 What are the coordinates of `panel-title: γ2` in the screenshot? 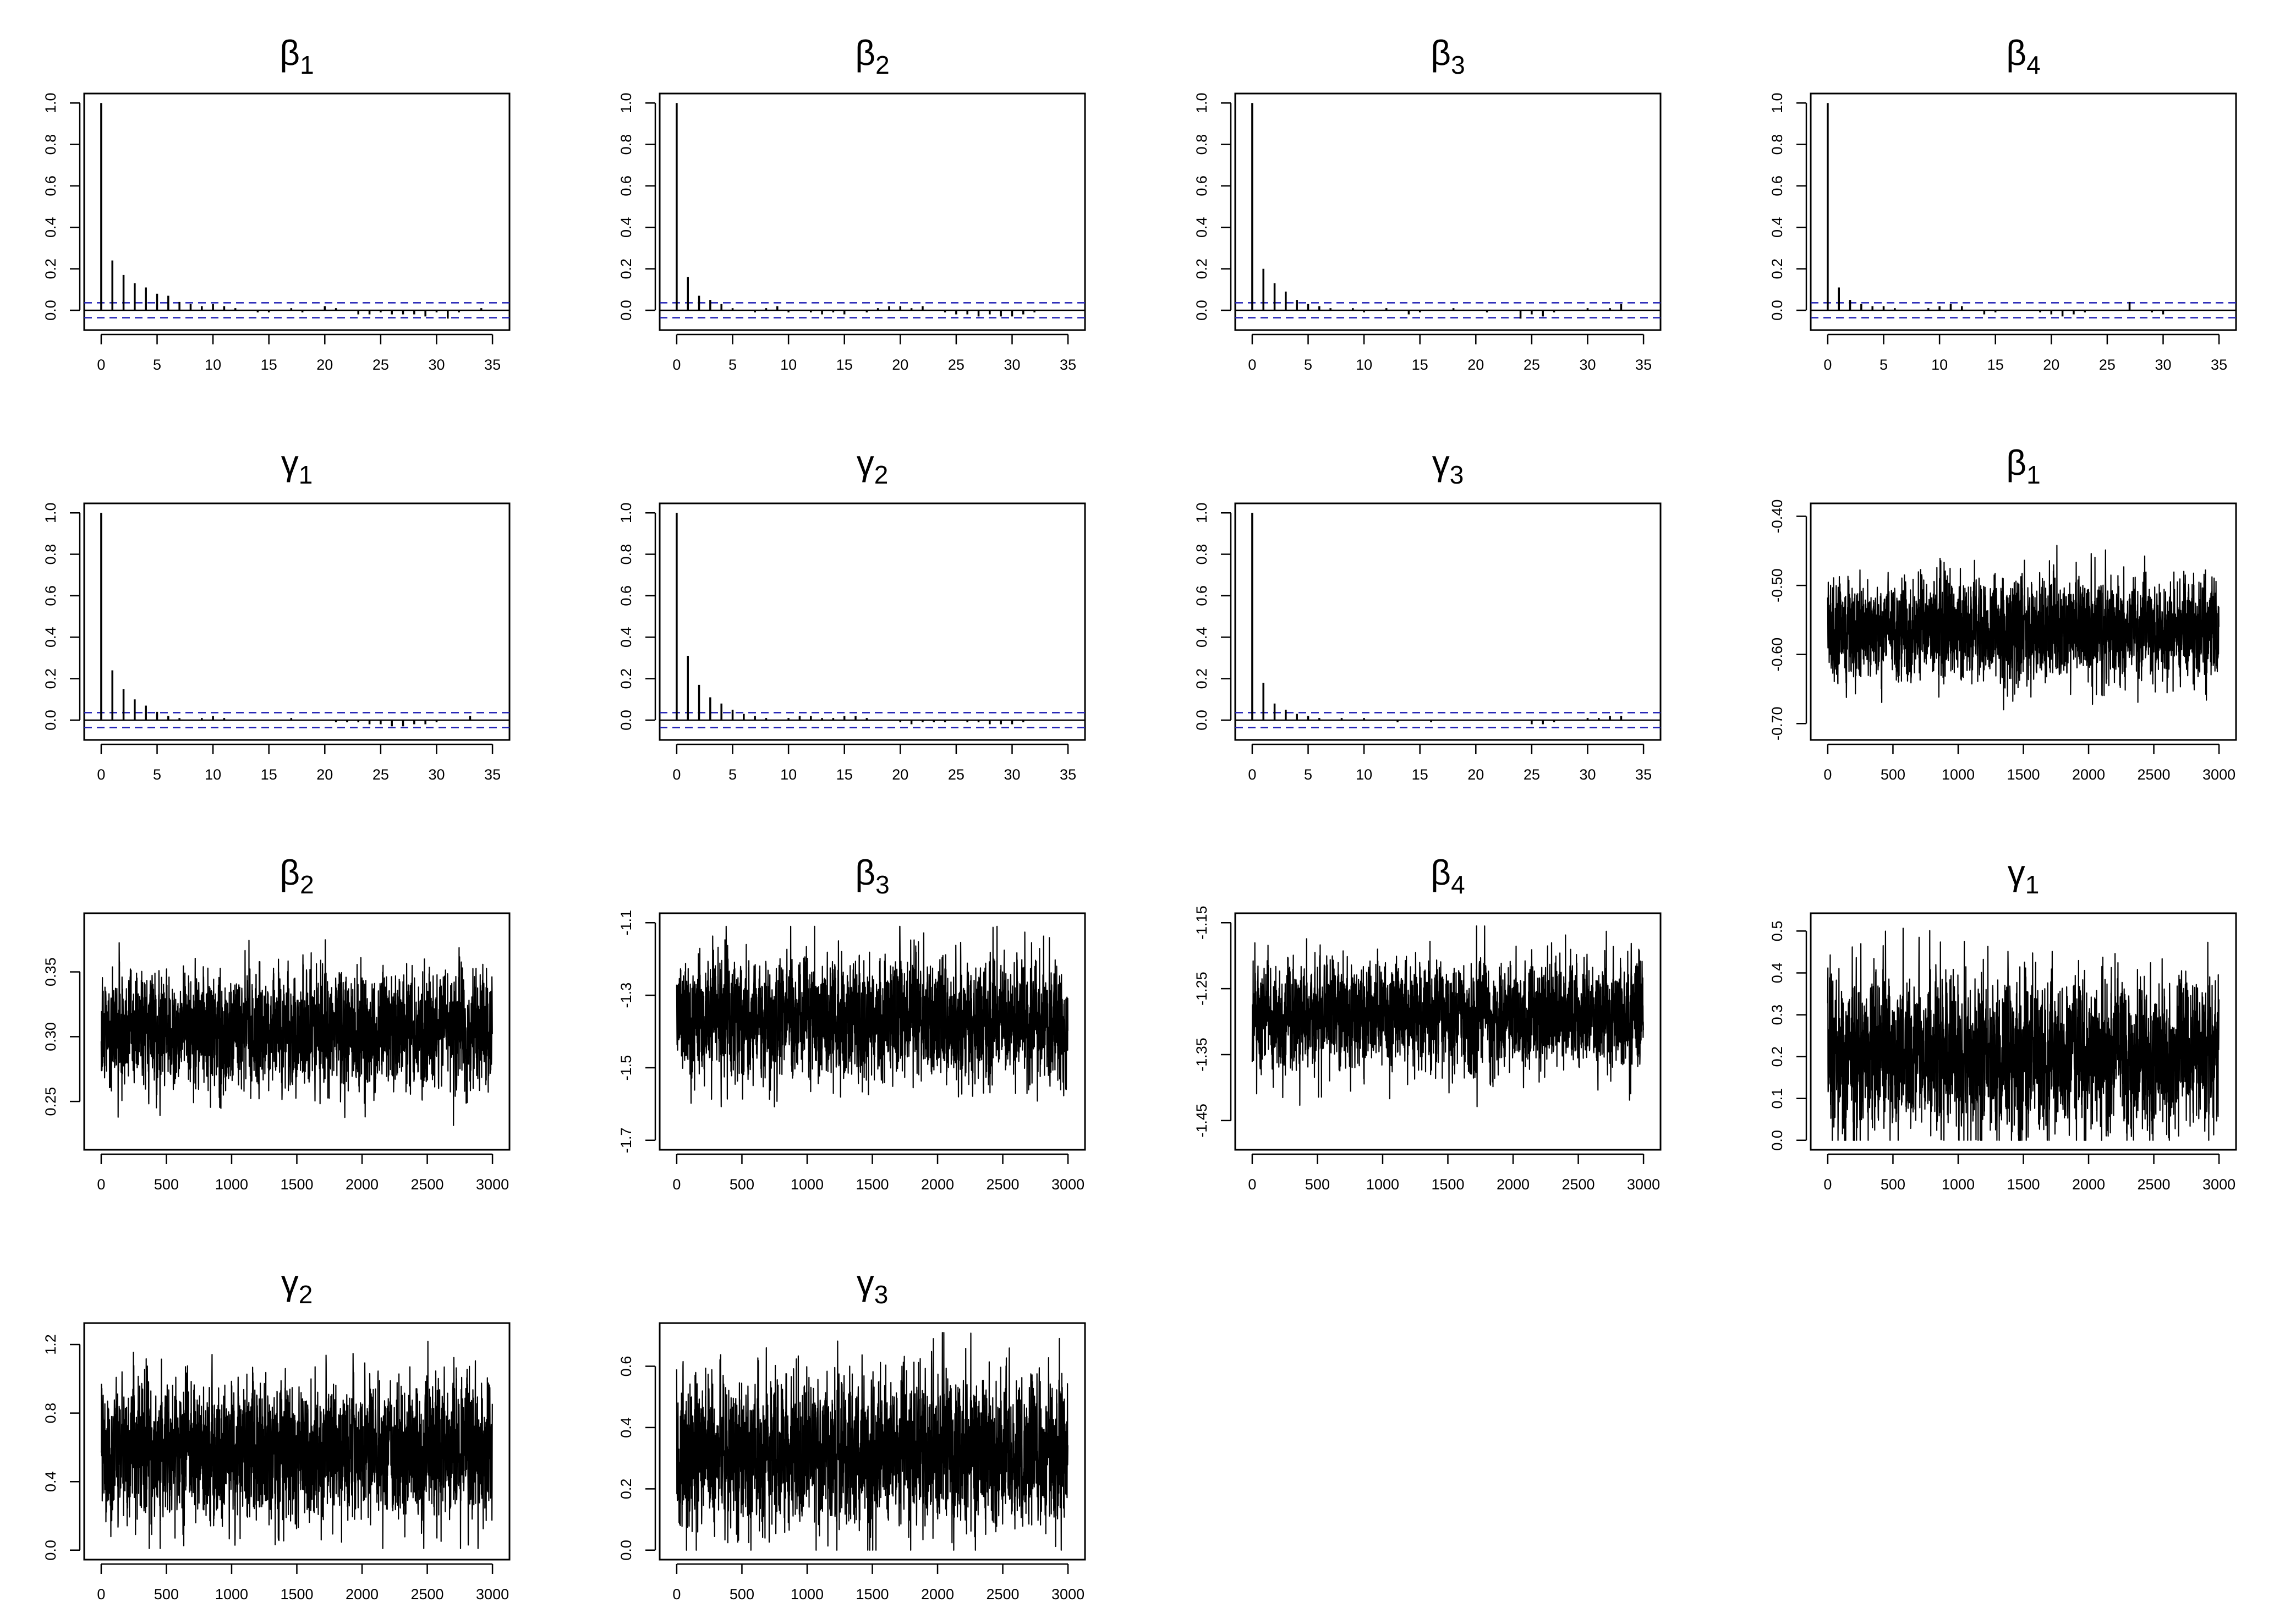 It's located at (297, 1286).